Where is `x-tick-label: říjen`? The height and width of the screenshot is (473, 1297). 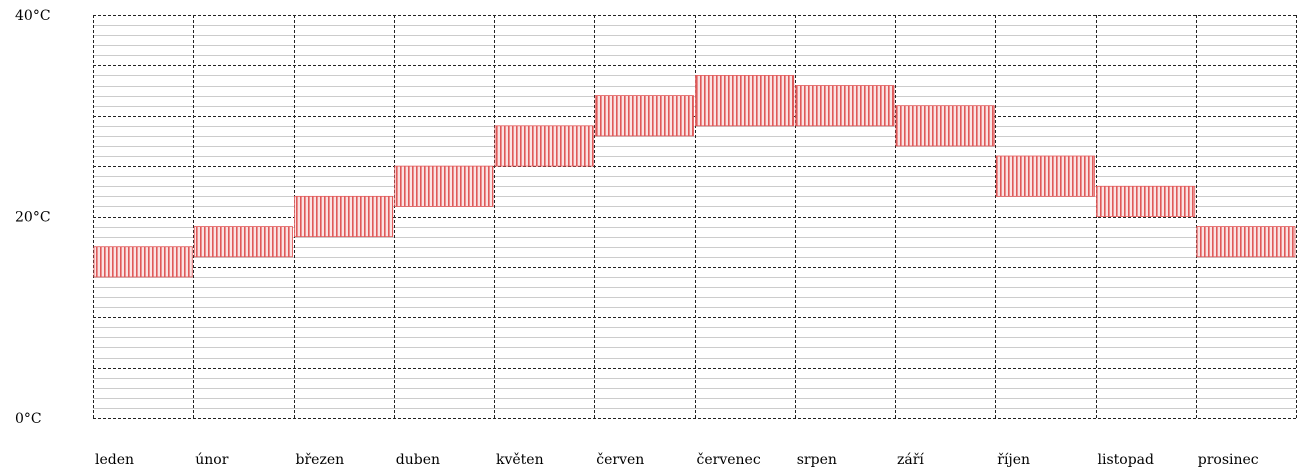
x-tick-label: říjen is located at coordinates (1013, 460).